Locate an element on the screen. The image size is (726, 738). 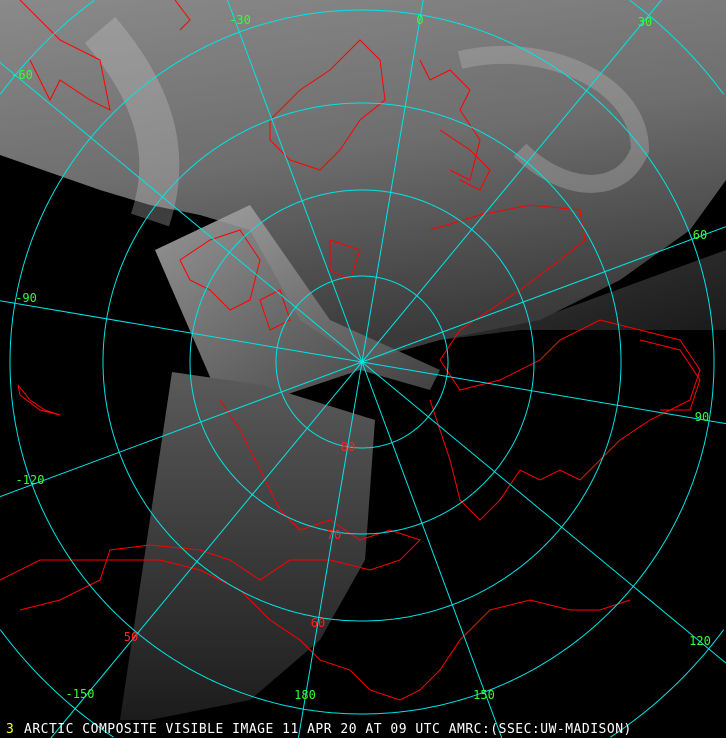
longitude-label: 90 is located at coordinates (702, 417).